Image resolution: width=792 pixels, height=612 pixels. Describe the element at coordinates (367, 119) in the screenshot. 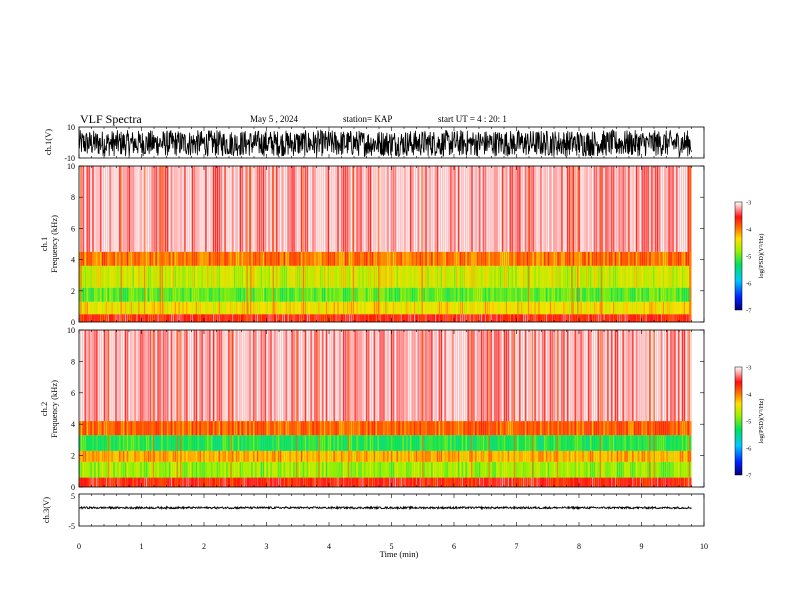

I see `station-label: station= KAP` at that location.